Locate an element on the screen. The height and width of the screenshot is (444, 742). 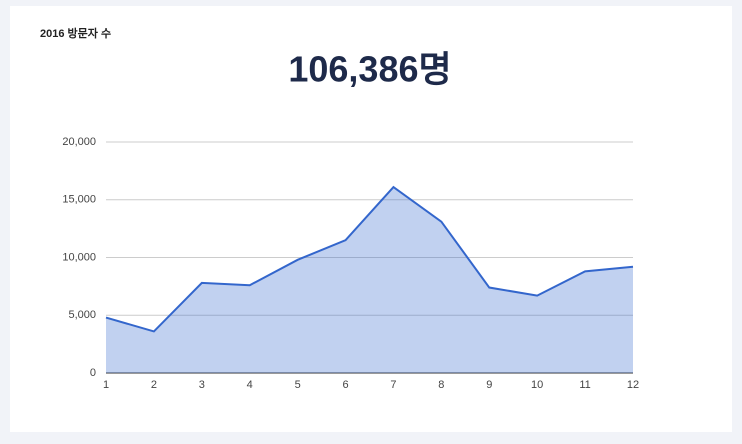
x-tick-label: 2 is located at coordinates (154, 385).